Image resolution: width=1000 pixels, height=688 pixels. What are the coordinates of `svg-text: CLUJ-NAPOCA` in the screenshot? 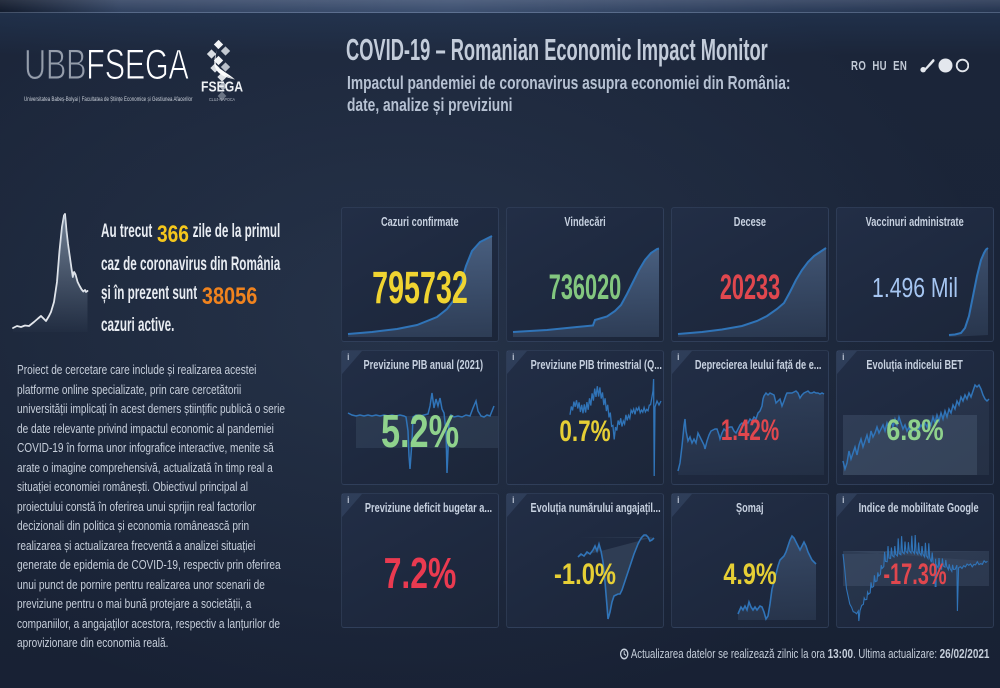 It's located at (222, 99).